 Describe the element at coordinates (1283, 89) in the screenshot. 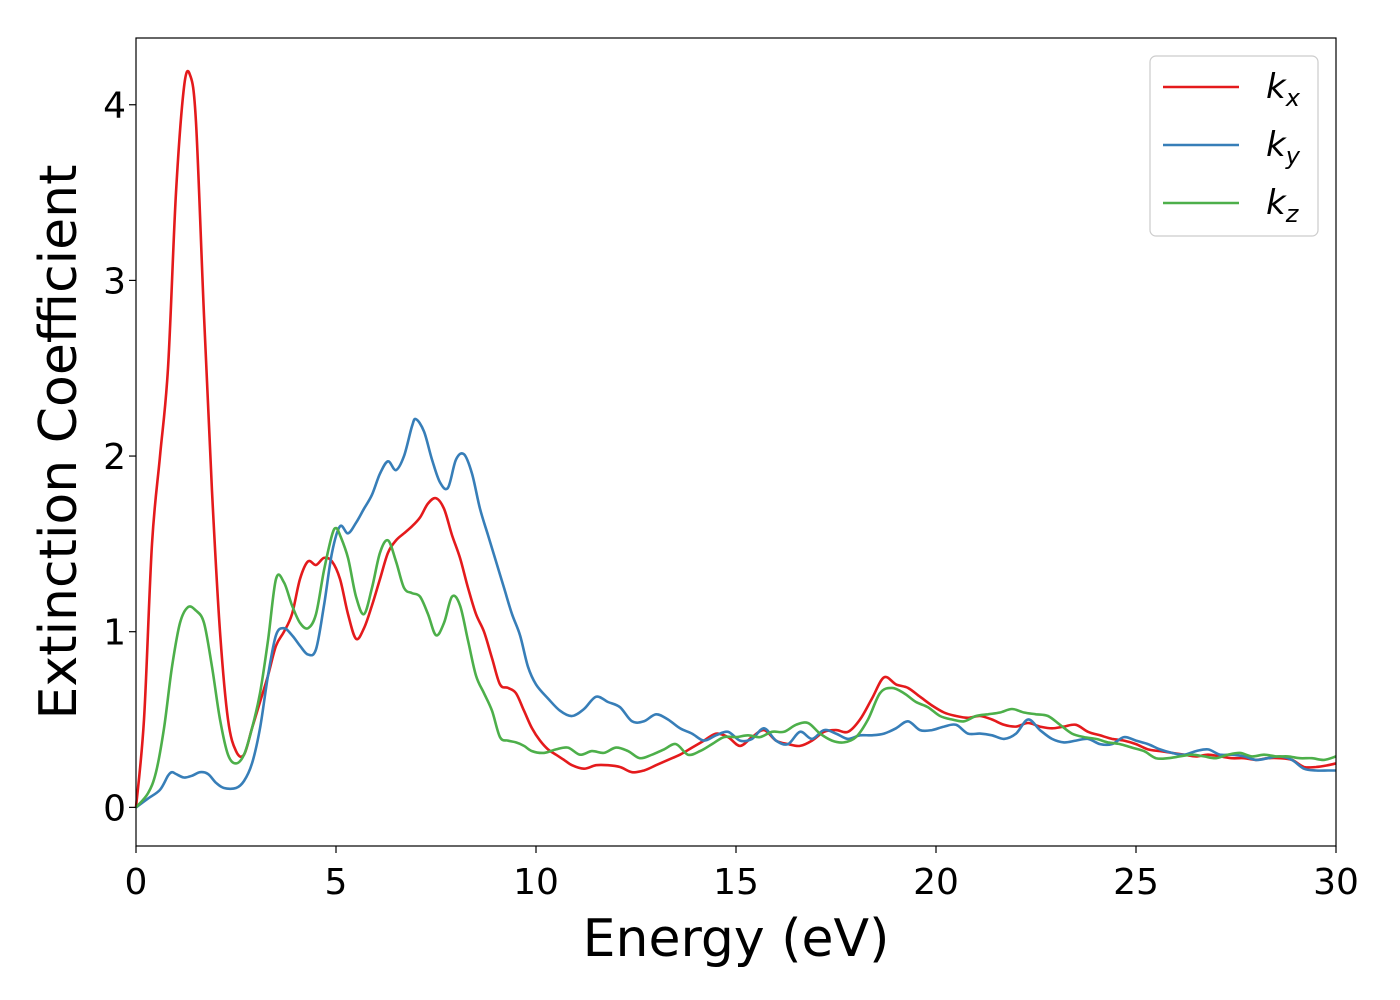

I see `legend-label-kx: kx` at that location.